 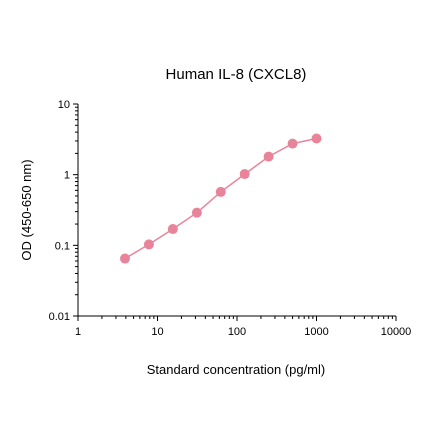 What do you see at coordinates (62, 246) in the screenshot?
I see `y-tick-label: 0.1` at bounding box center [62, 246].